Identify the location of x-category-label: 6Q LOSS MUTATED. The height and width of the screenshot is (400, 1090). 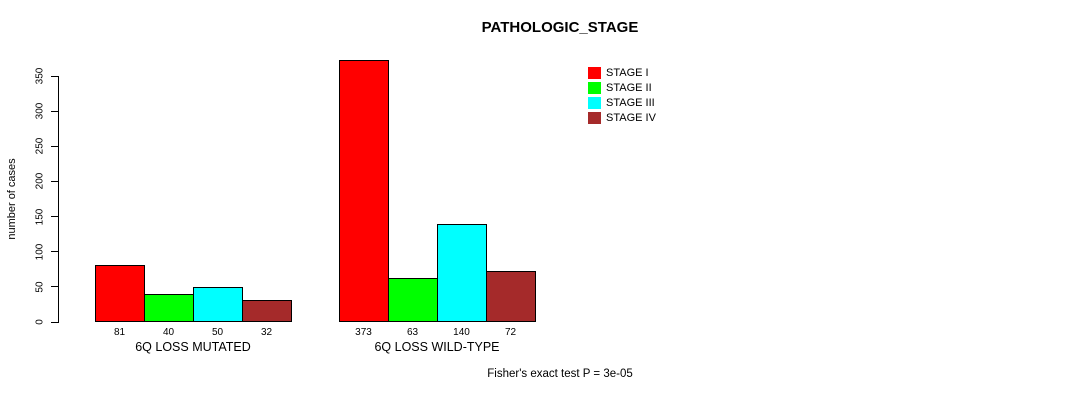
(193, 347).